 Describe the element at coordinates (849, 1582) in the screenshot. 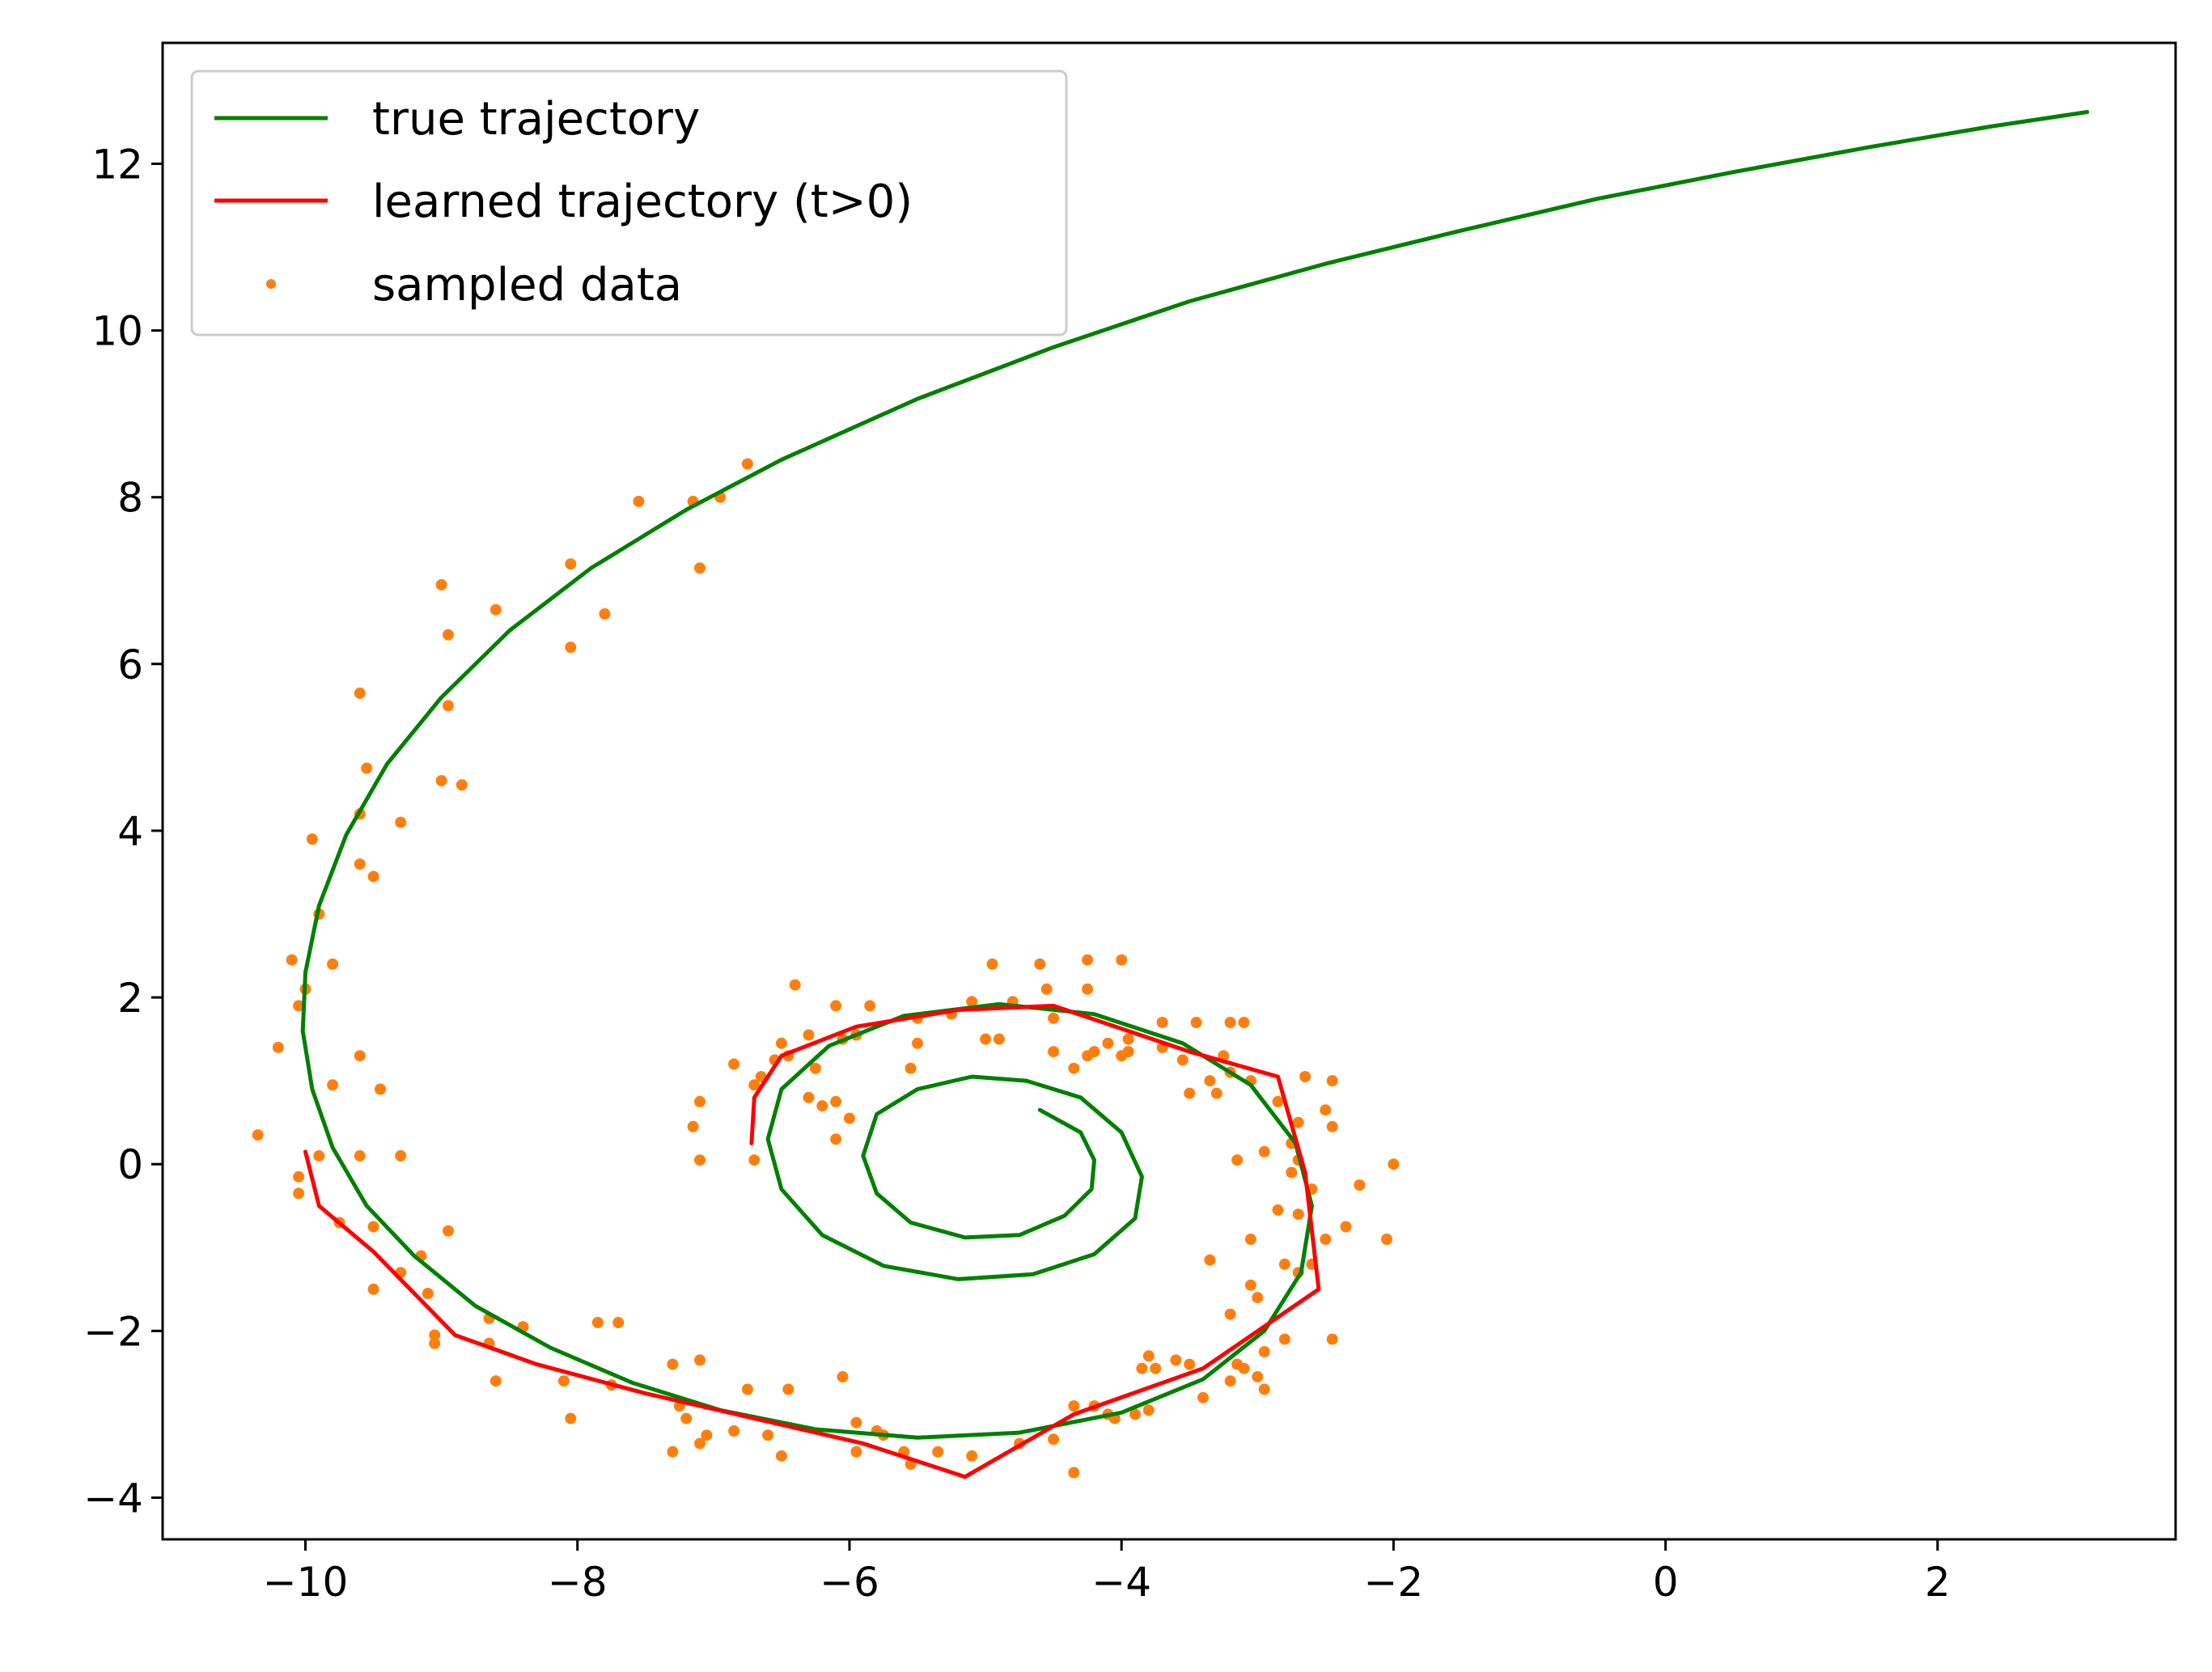

I see `x-tick-label: −6` at that location.